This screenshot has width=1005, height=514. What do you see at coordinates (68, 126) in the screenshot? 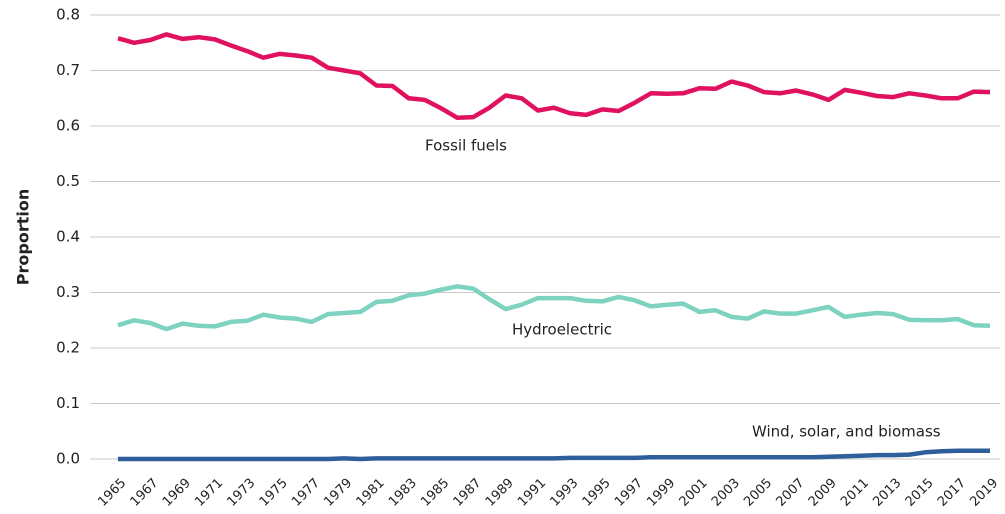
I see `y-tick-label: 0.6` at bounding box center [68, 126].